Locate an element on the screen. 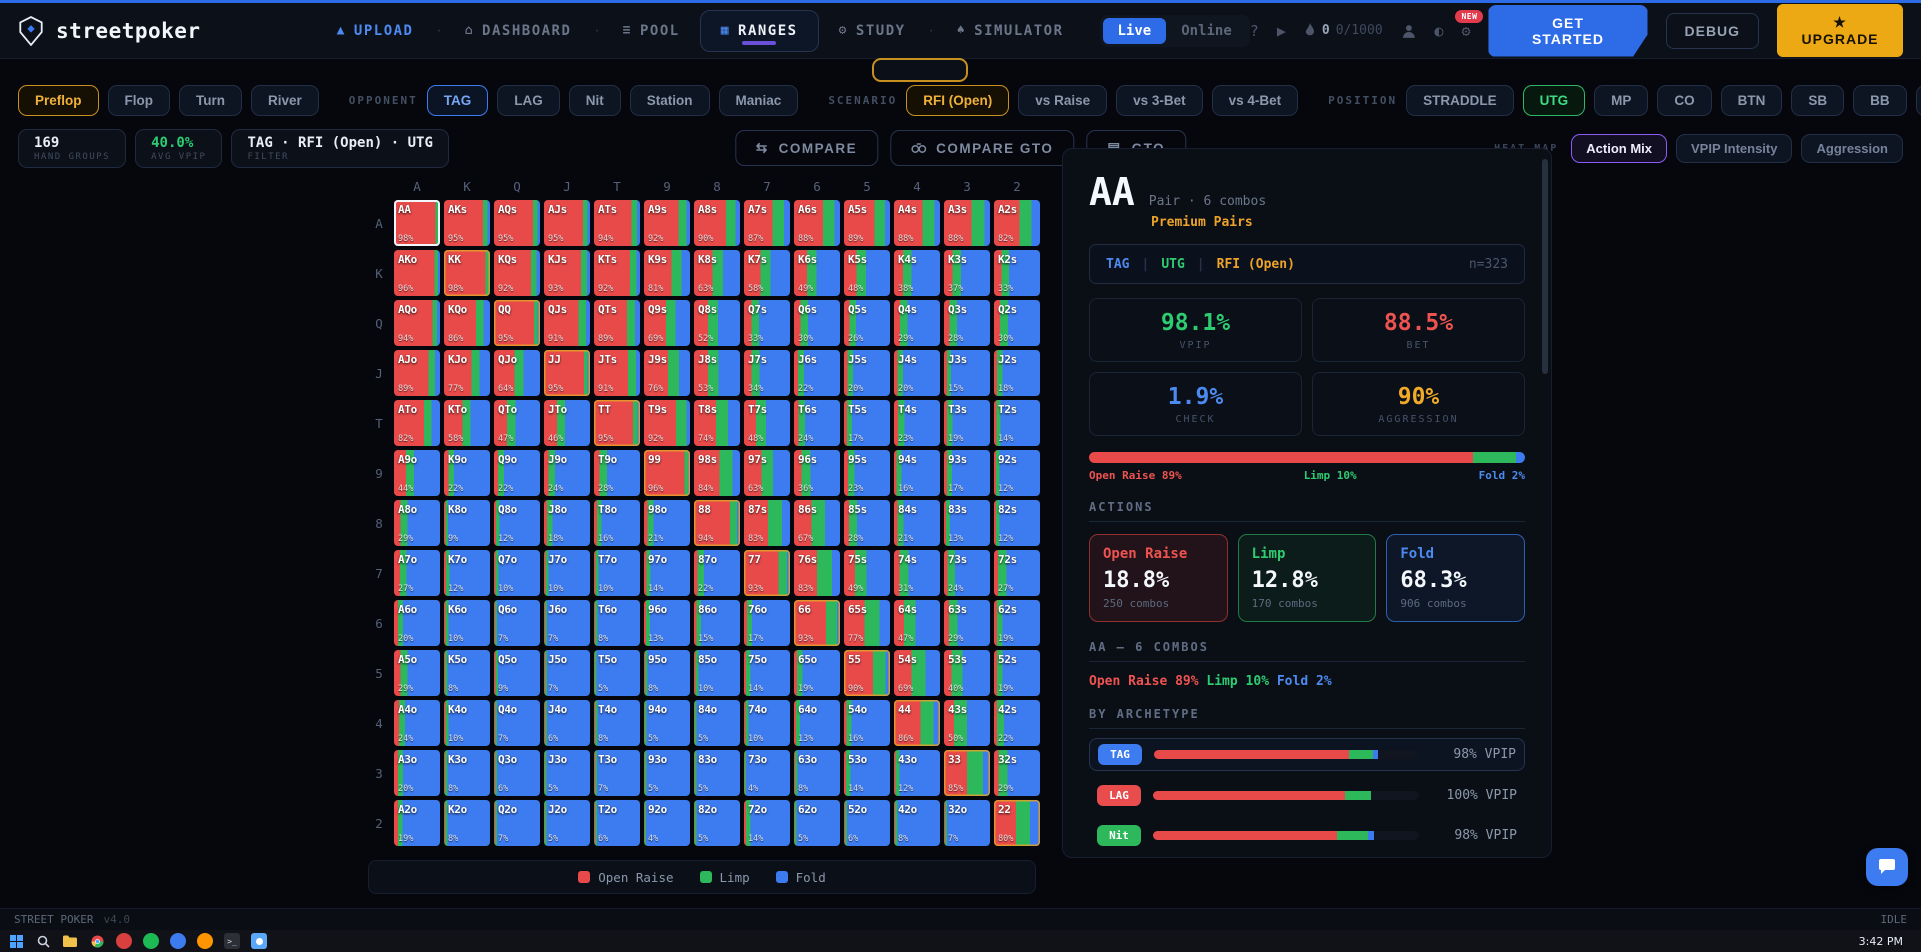 The image size is (1921, 952). hand-cell-32s: 32s 29% is located at coordinates (1017, 773).